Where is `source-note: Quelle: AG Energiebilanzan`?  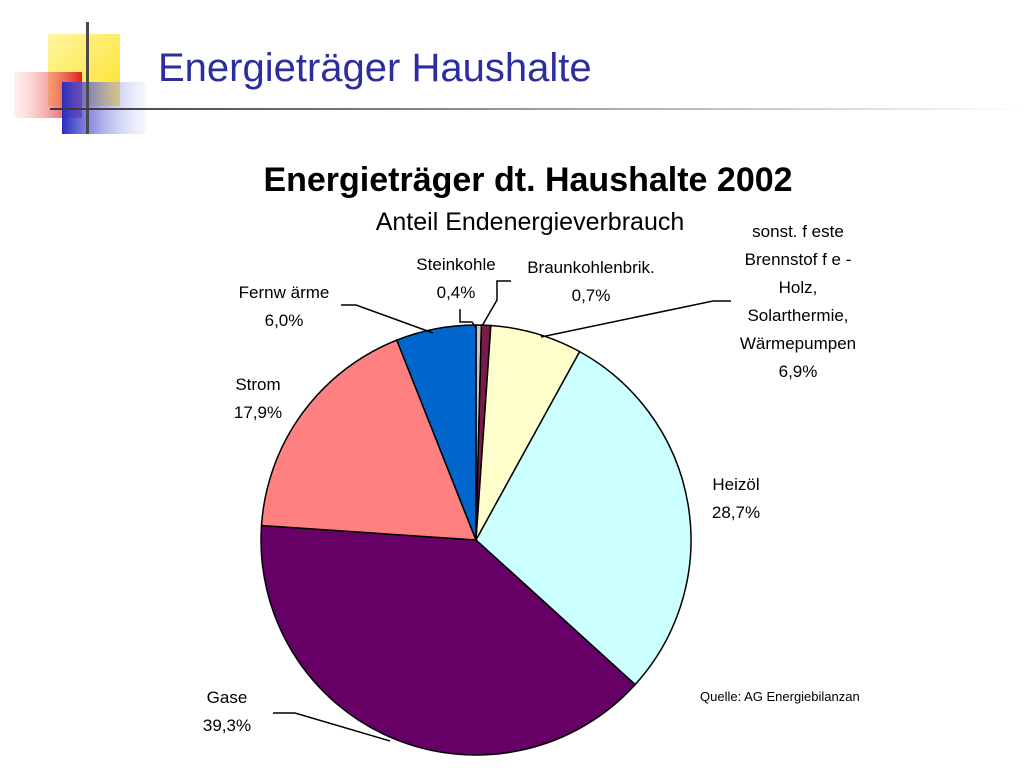 source-note: Quelle: AG Energiebilanzan is located at coordinates (780, 696).